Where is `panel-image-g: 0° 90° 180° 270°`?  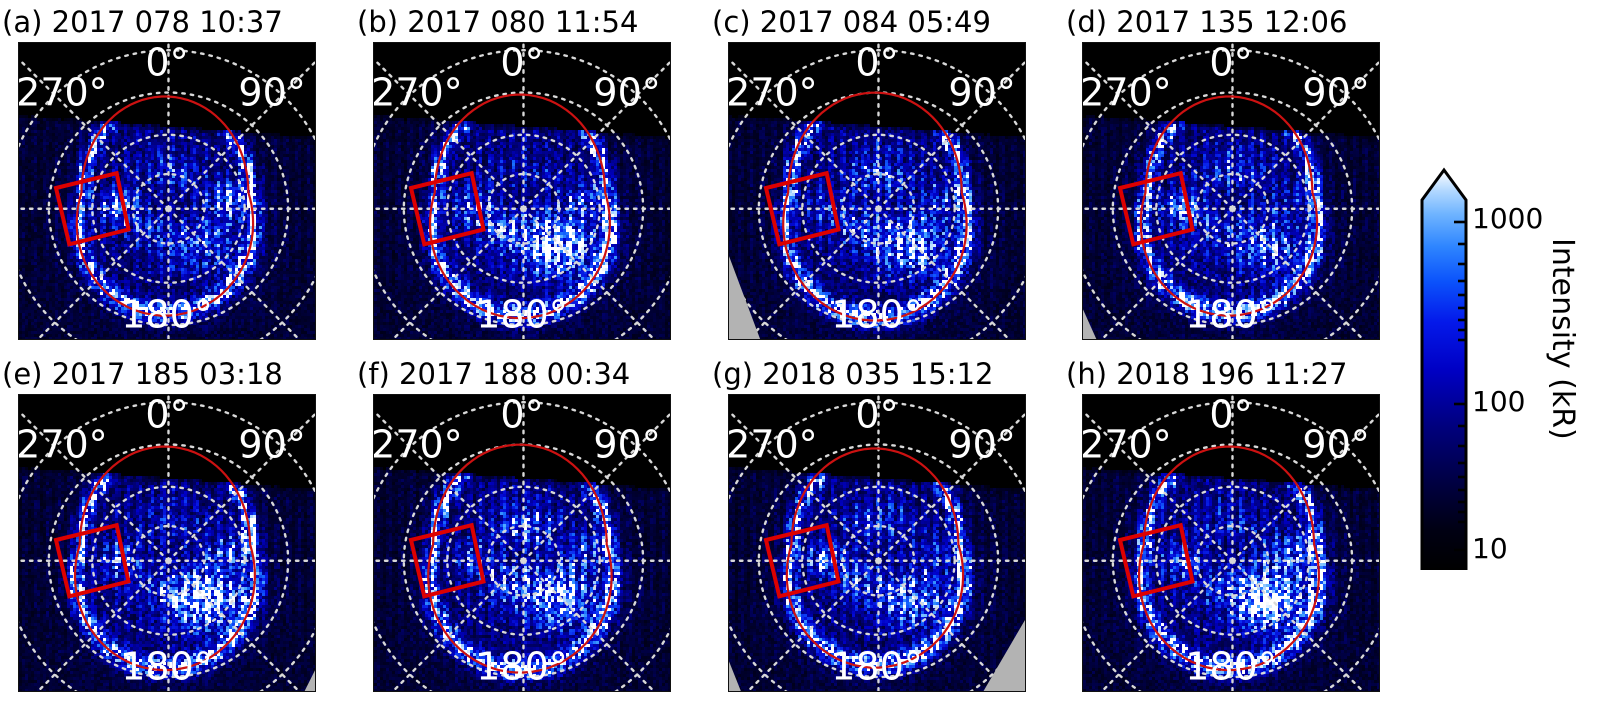 panel-image-g: 0° 90° 180° 270° is located at coordinates (877, 543).